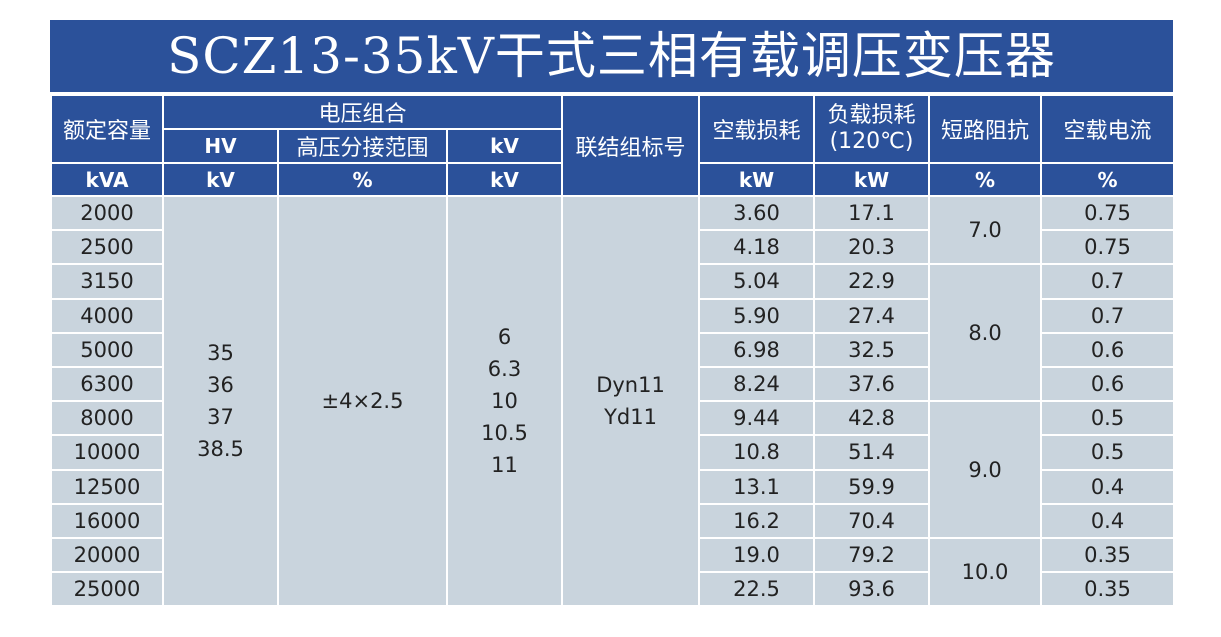 This screenshot has height=637, width=1221. I want to click on table-row: 6300 8.24 37.6 0.6, so click(613, 384).